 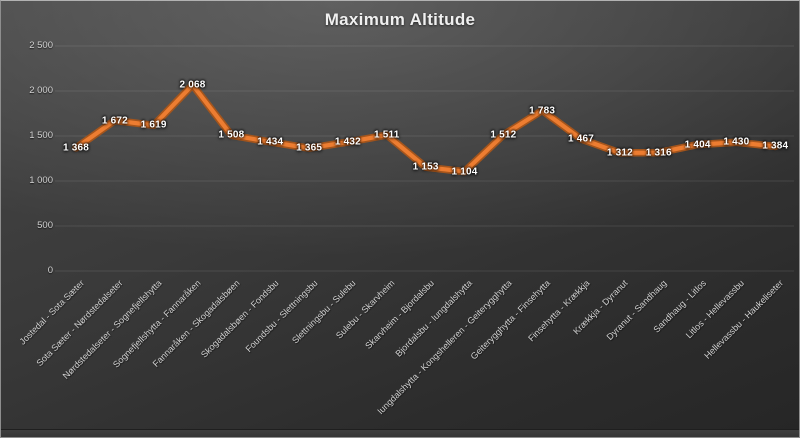 I want to click on y-axis-tick-label: 2 000, so click(x=41, y=90).